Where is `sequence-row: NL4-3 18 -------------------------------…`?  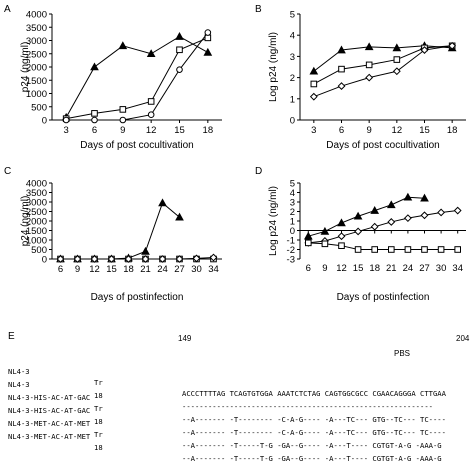
sequence-row: NL4-3 18 -------------------------------… is located at coordinates (220, 389).